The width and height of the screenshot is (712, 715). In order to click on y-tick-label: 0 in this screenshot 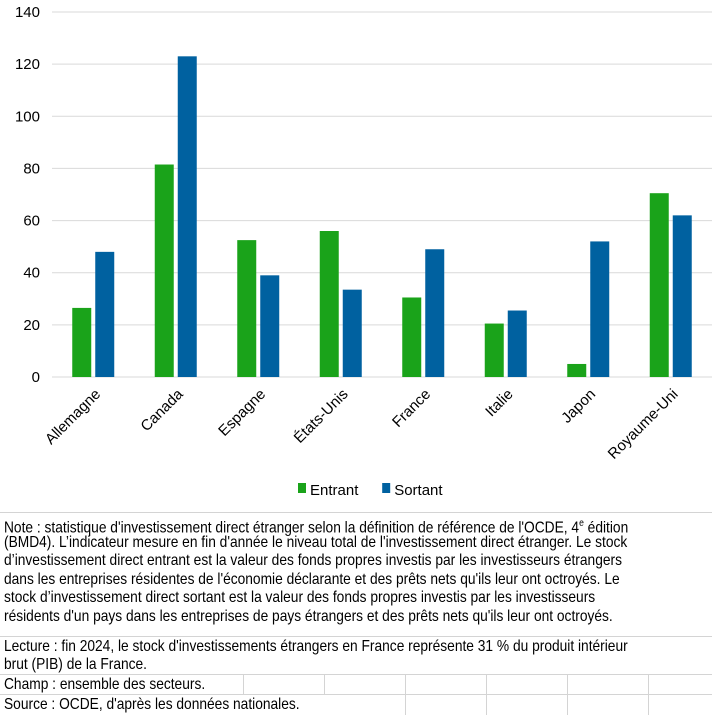, I will do `click(36, 377)`.